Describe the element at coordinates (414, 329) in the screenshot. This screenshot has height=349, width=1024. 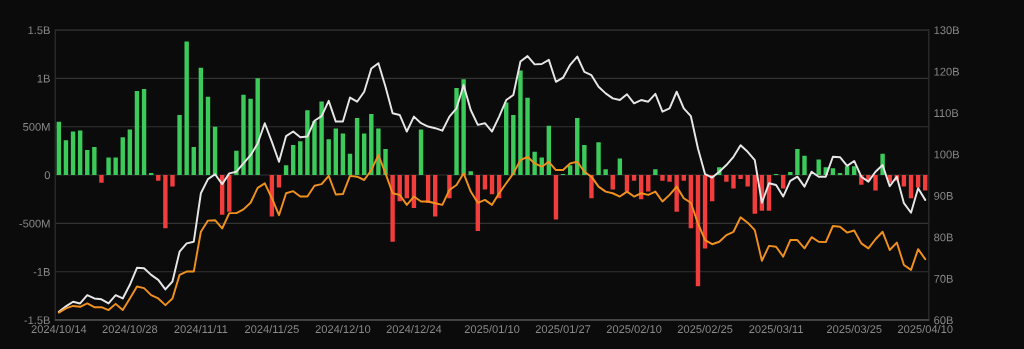
I see `x-tick-label: 2024/12/24` at that location.